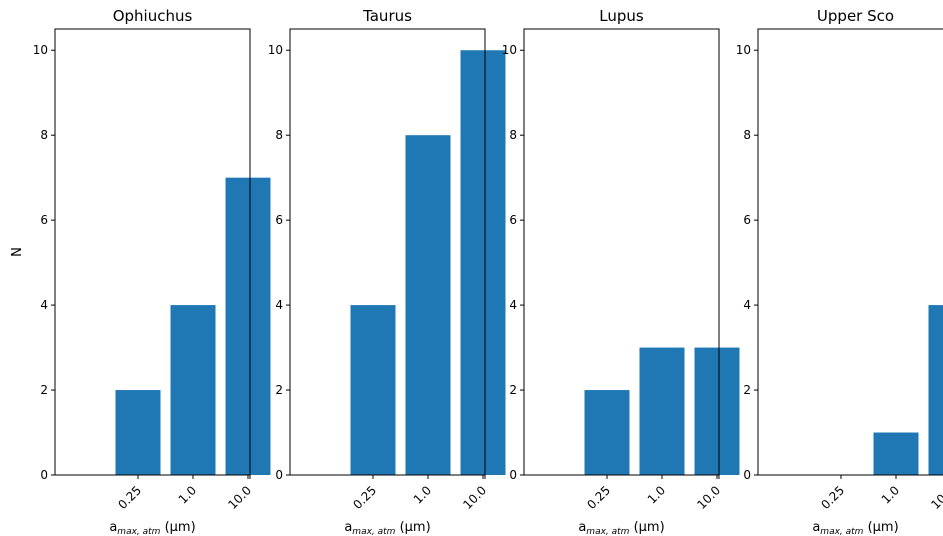 The image size is (943, 536). I want to click on panel-title: Upper Sco, so click(855, 16).